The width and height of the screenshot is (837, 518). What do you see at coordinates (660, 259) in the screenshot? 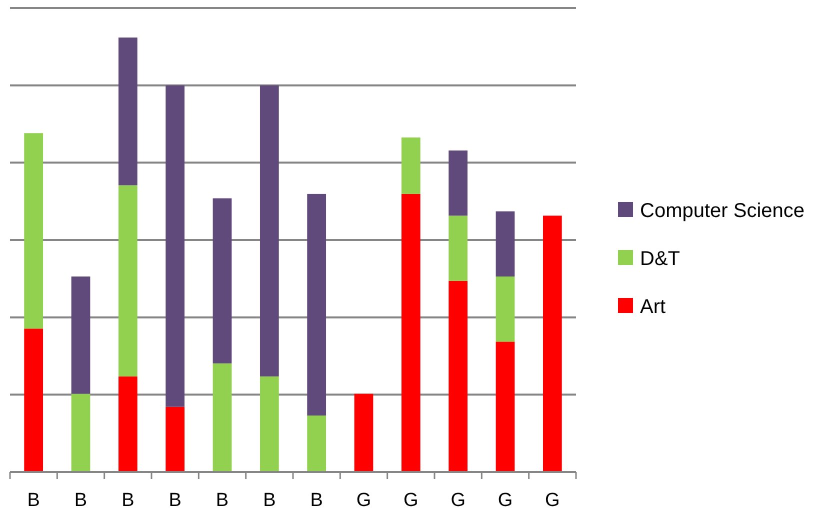
I see `legend-label: D&T` at bounding box center [660, 259].